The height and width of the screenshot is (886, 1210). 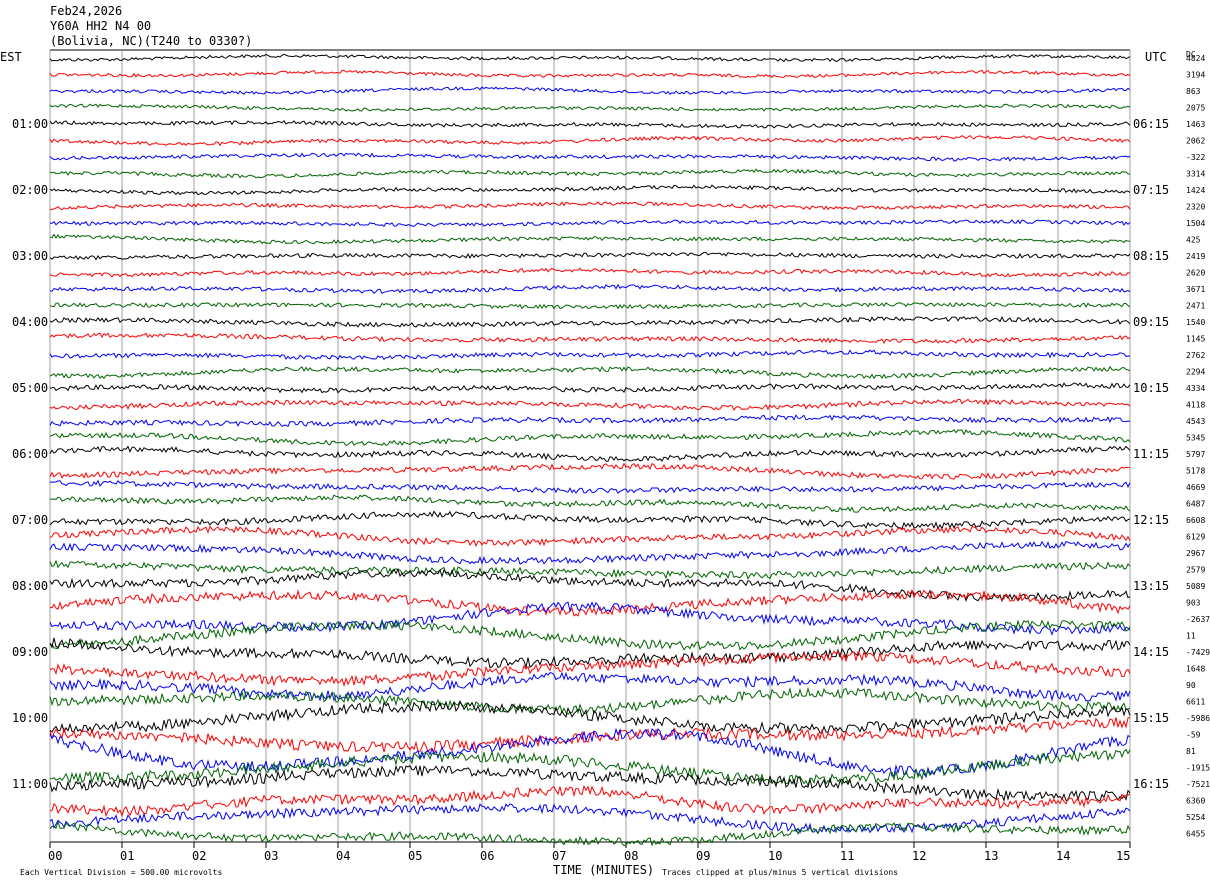 I want to click on x-tick-label: 10, so click(x=775, y=856).